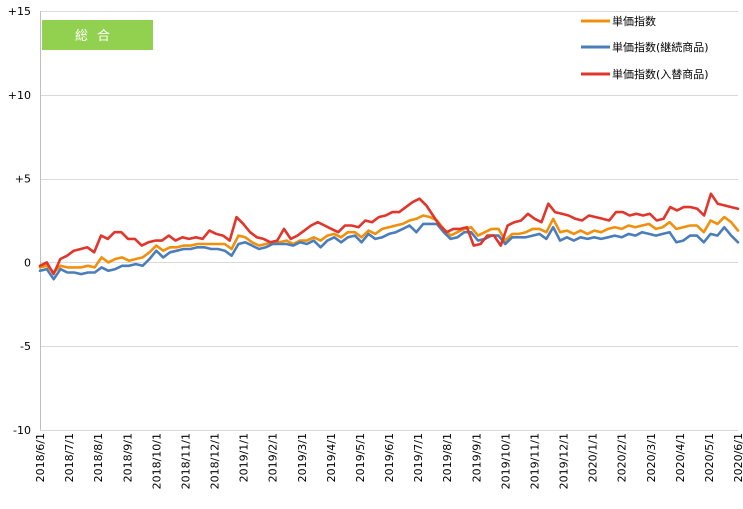 Image resolution: width=743 pixels, height=509 pixels. Describe the element at coordinates (98, 457) in the screenshot. I see `x-tick-label: 2018/8/1` at that location.